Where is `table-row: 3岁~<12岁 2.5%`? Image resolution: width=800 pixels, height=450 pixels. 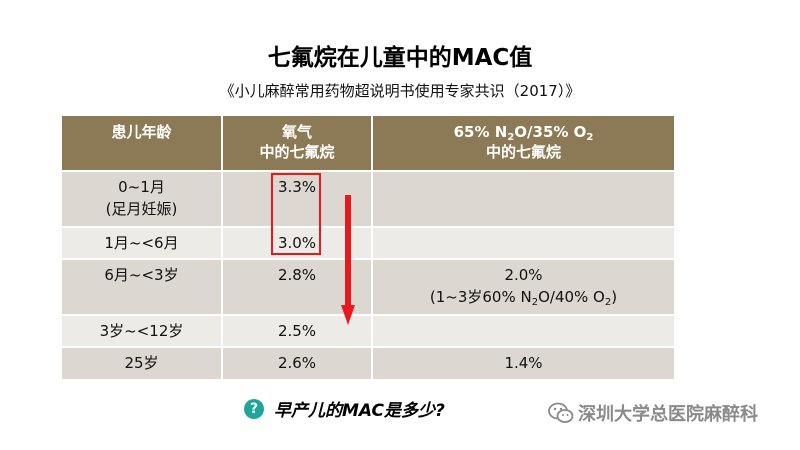 table-row: 3岁~<12岁 2.5% is located at coordinates (368, 330).